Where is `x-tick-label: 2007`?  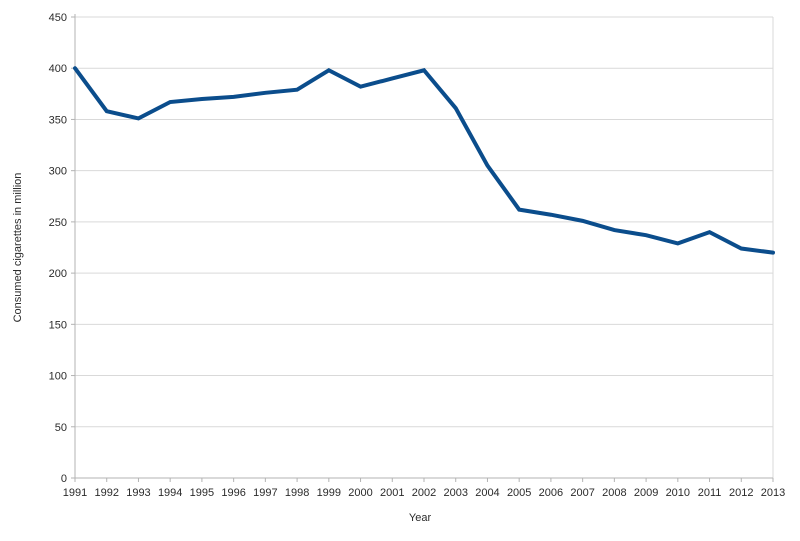
x-tick-label: 2007 is located at coordinates (582, 493).